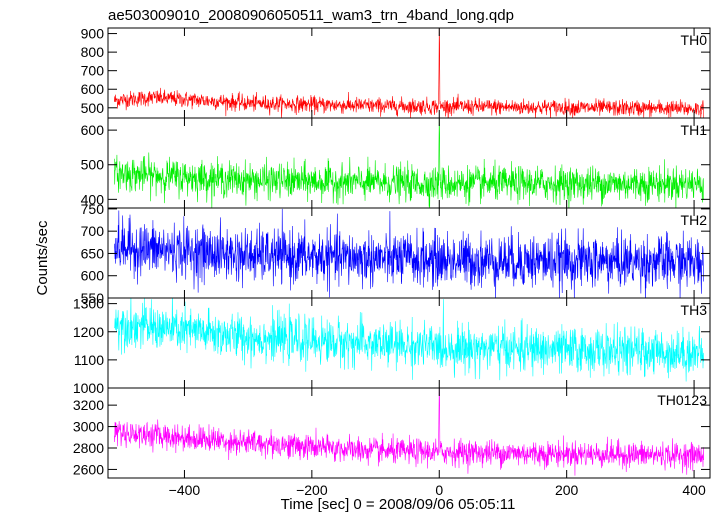 This screenshot has height=516, width=717. Describe the element at coordinates (694, 490) in the screenshot. I see `x-tick-label: 400` at that location.